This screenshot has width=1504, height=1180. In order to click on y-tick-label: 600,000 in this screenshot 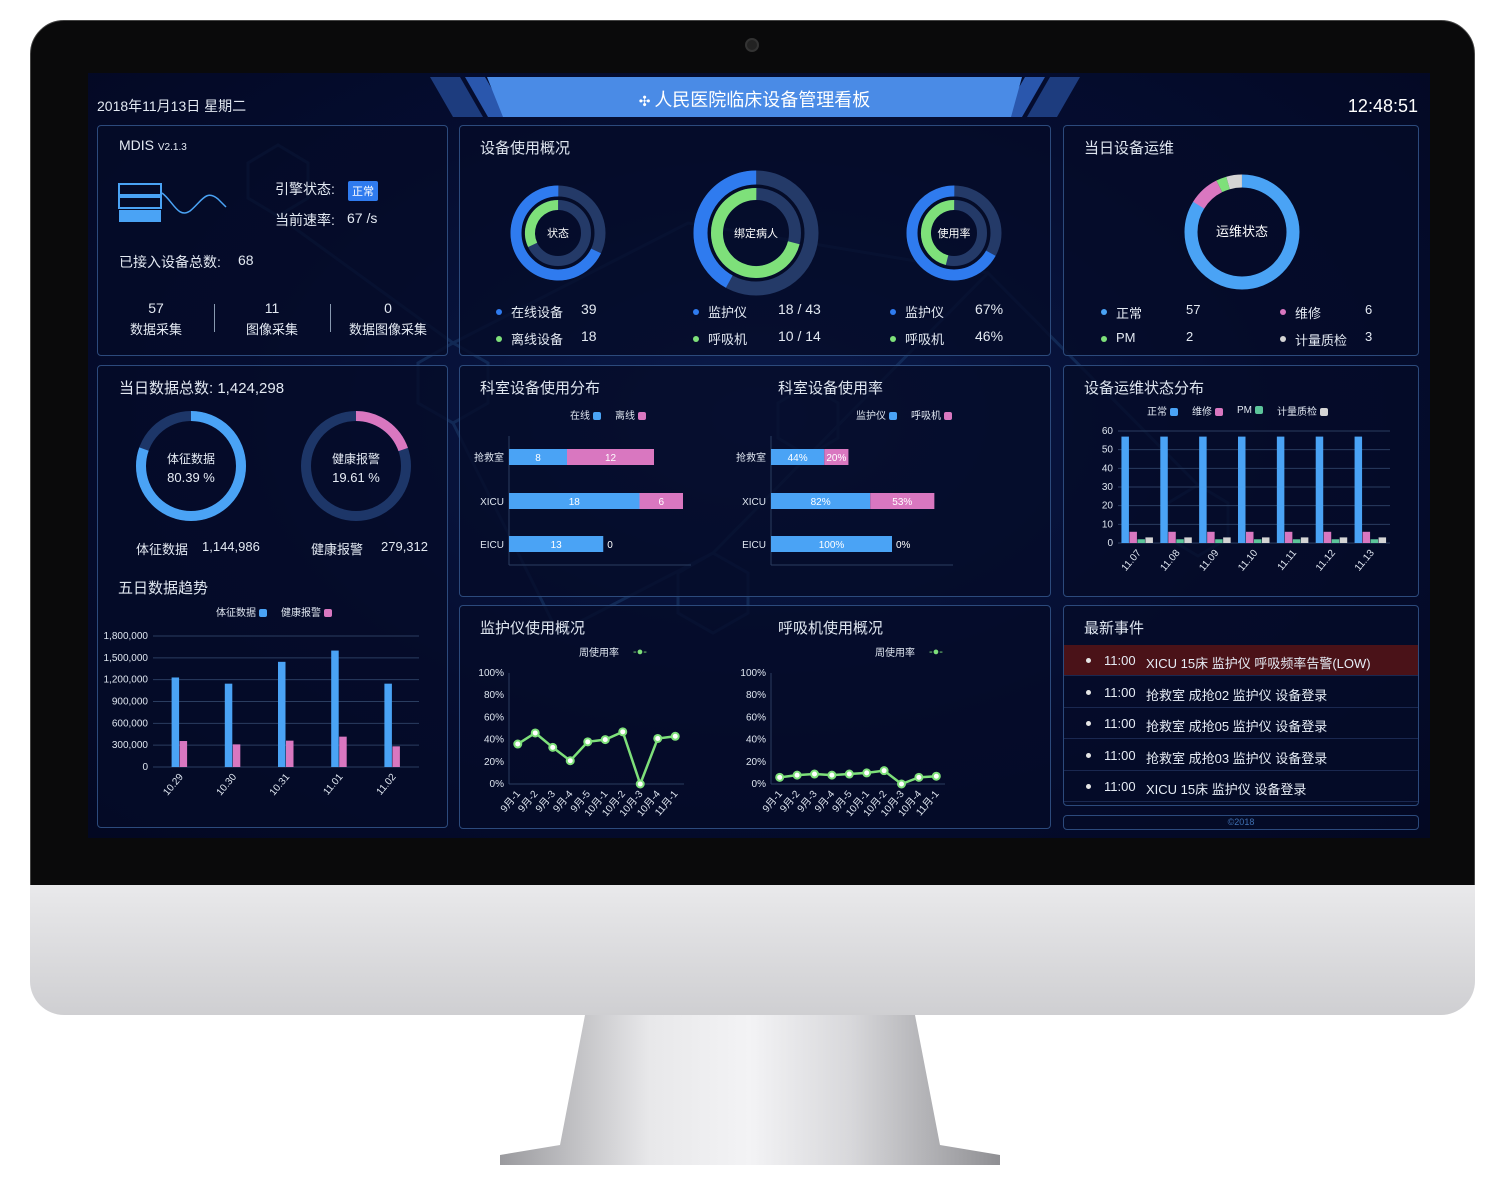, I will do `click(130, 723)`.